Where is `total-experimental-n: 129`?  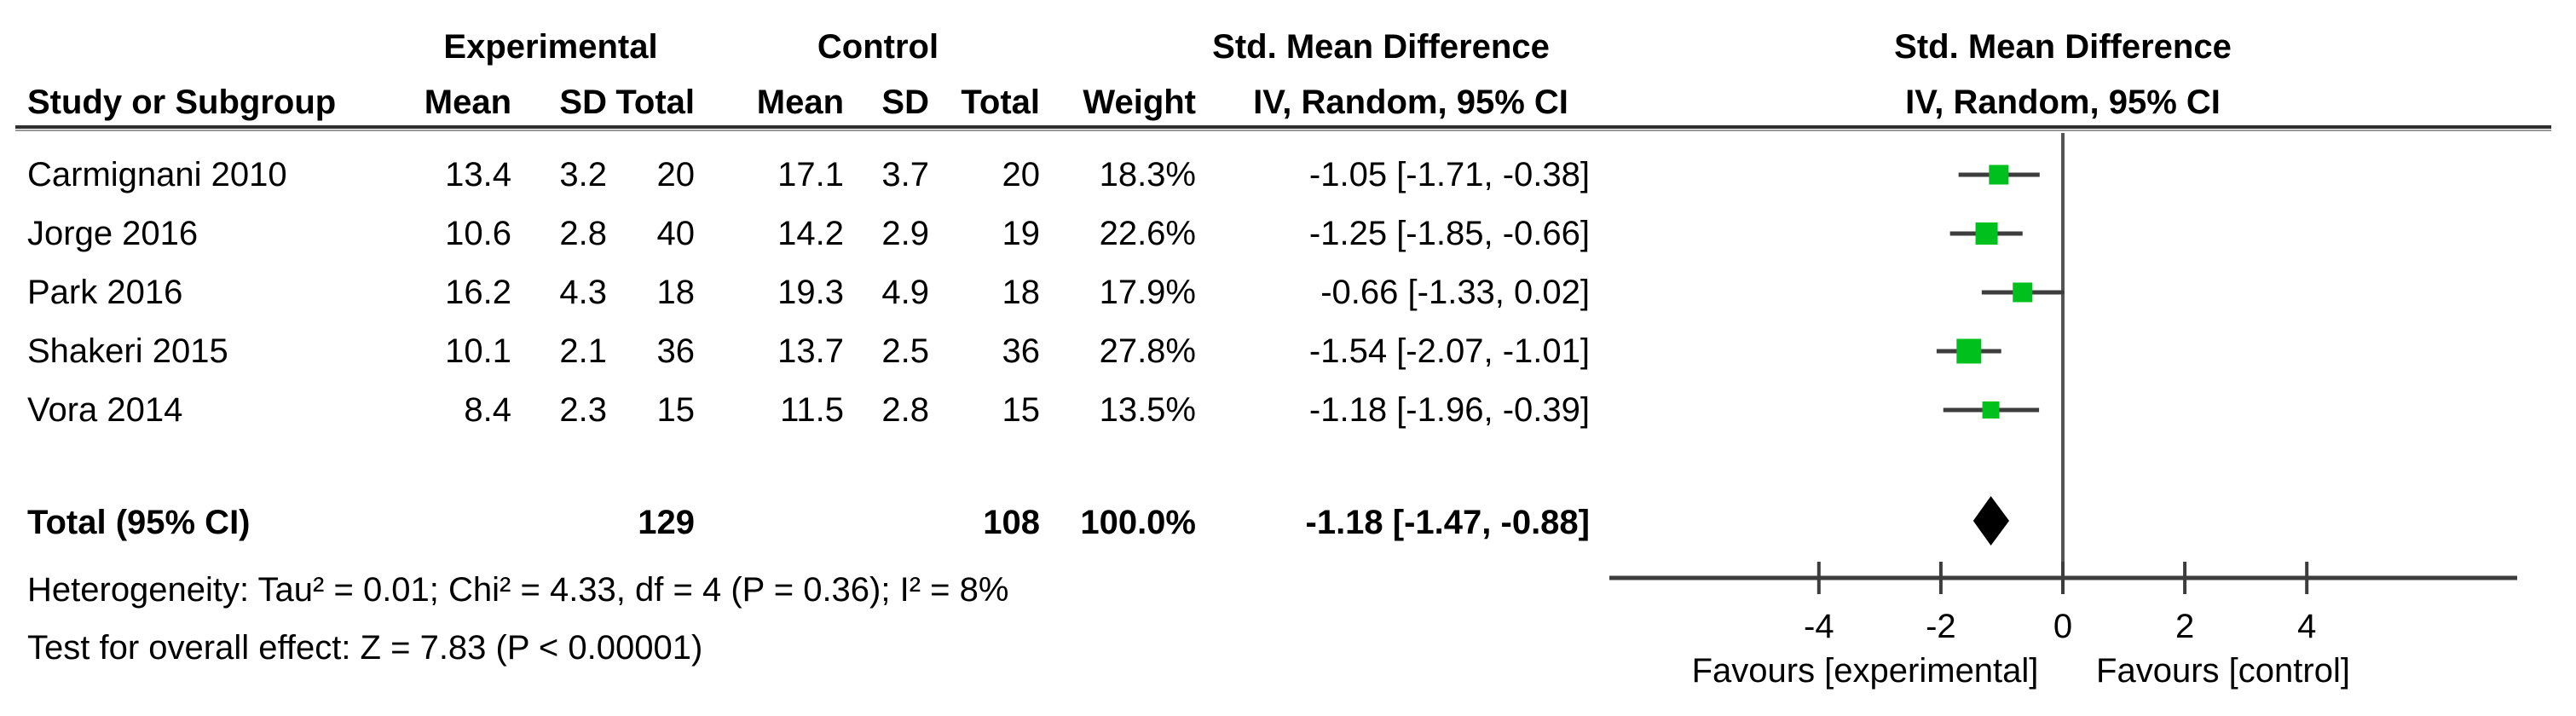 total-experimental-n: 129 is located at coordinates (666, 522).